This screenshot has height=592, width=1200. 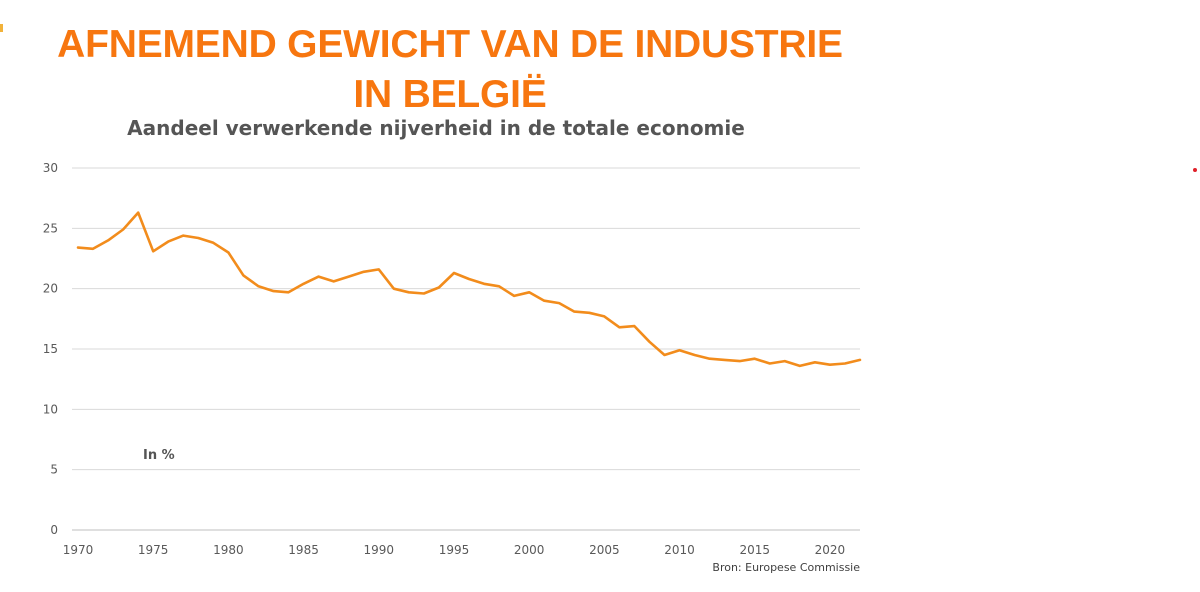 I want to click on x-tick-label: 1975, so click(x=153, y=550).